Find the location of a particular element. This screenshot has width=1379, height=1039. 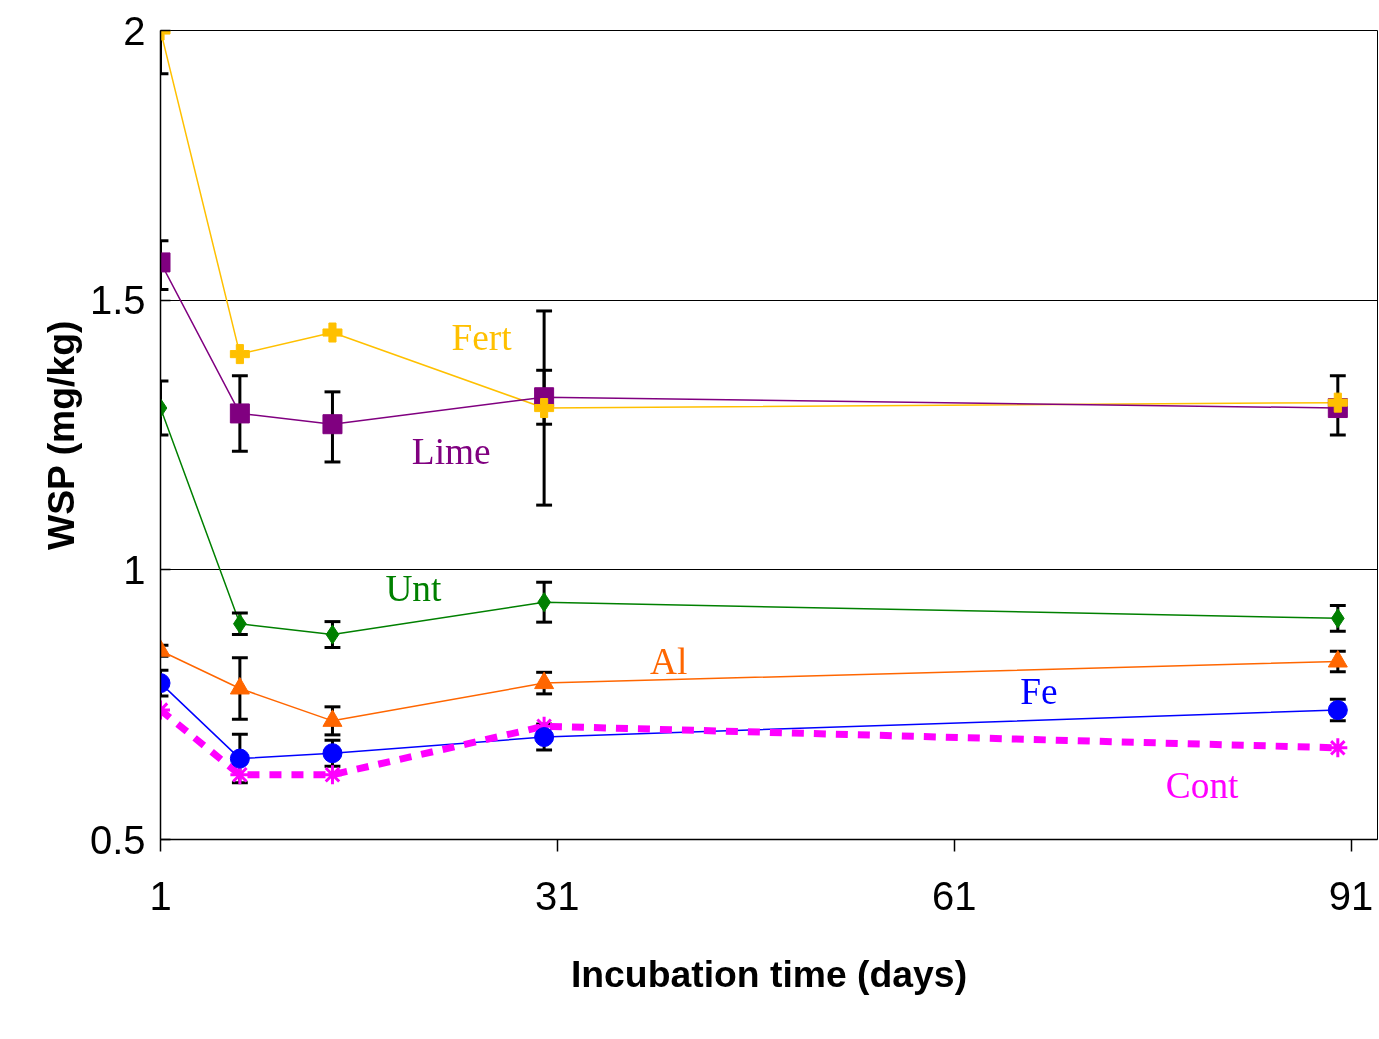

series-label: Al is located at coordinates (668, 662).